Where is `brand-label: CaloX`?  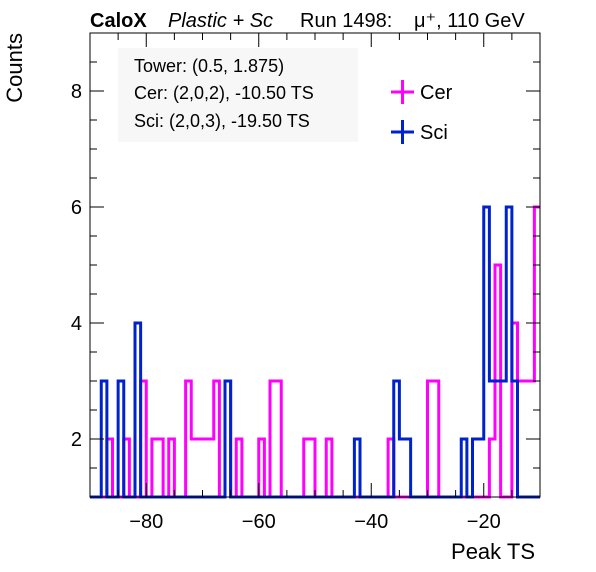
brand-label: CaloX is located at coordinates (118, 21).